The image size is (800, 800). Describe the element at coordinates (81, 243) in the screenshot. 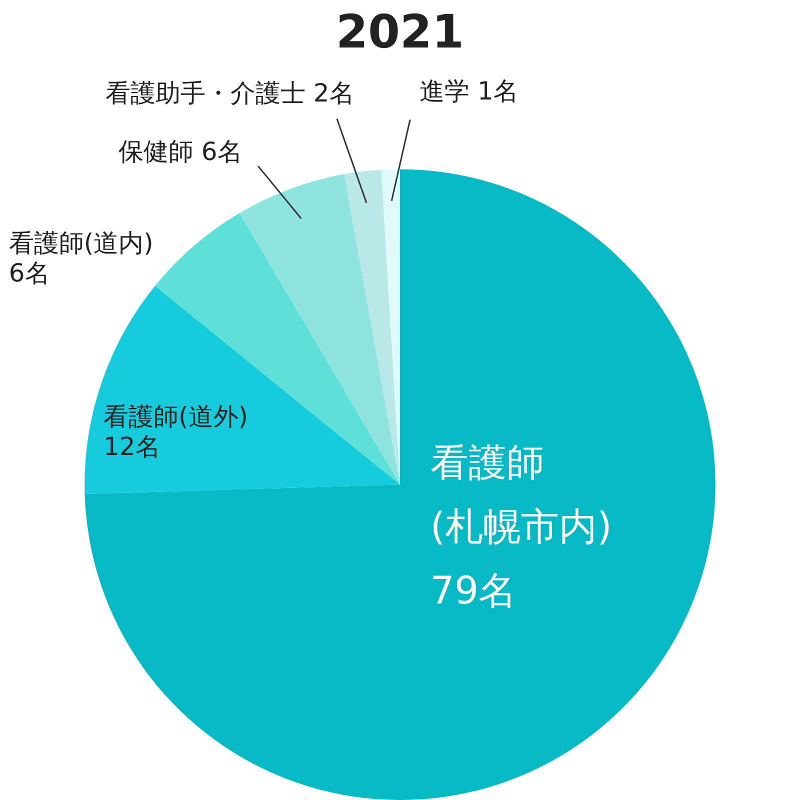

I see `slice-label: 看護師(道内)` at that location.